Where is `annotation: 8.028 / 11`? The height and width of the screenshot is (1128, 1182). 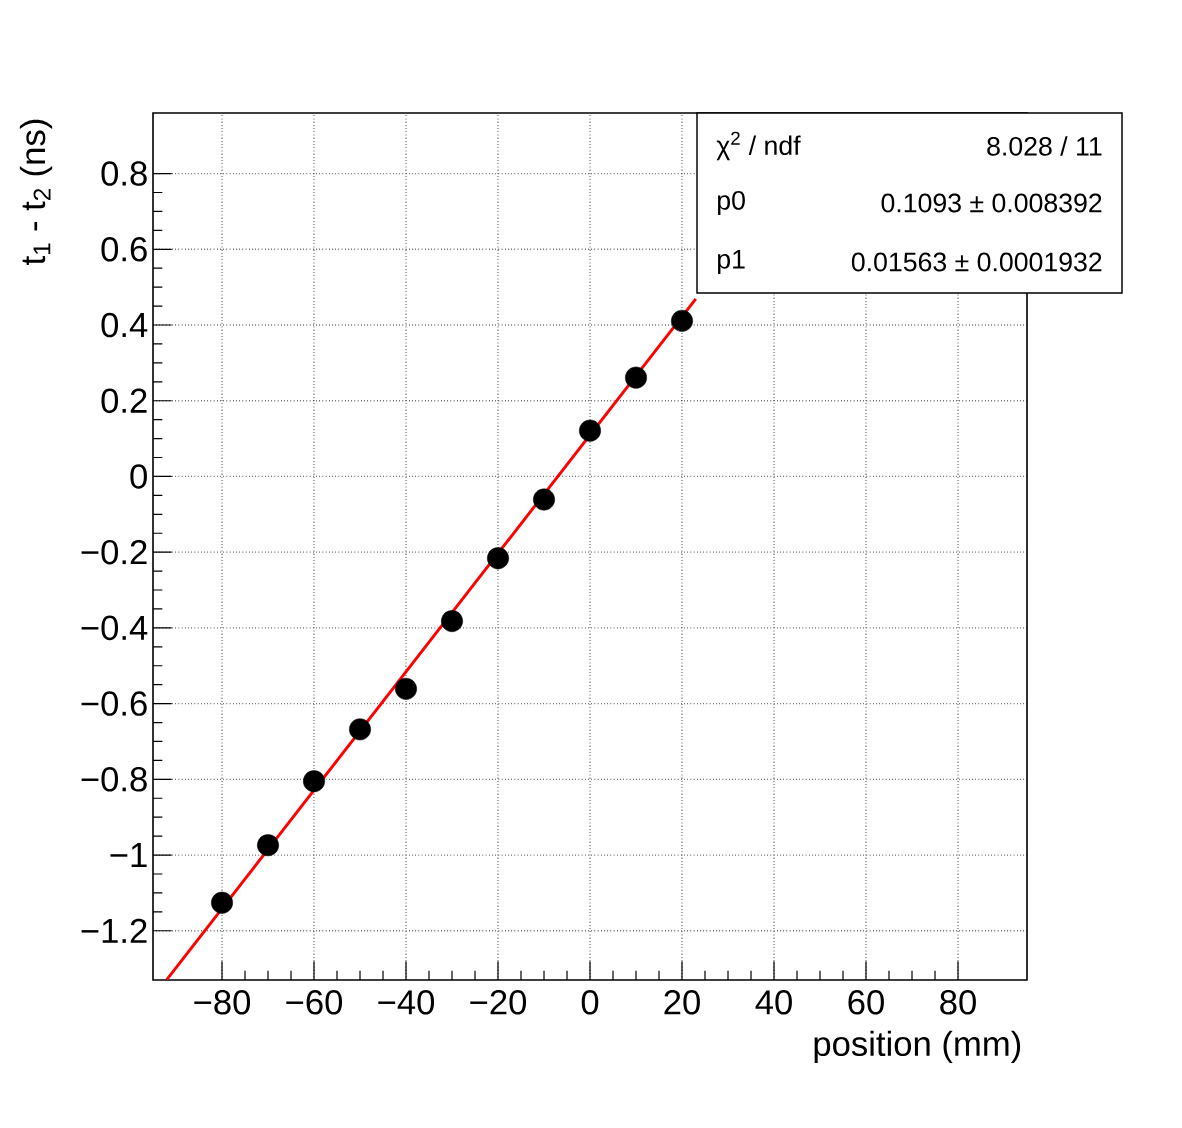 annotation: 8.028 / 11 is located at coordinates (1044, 146).